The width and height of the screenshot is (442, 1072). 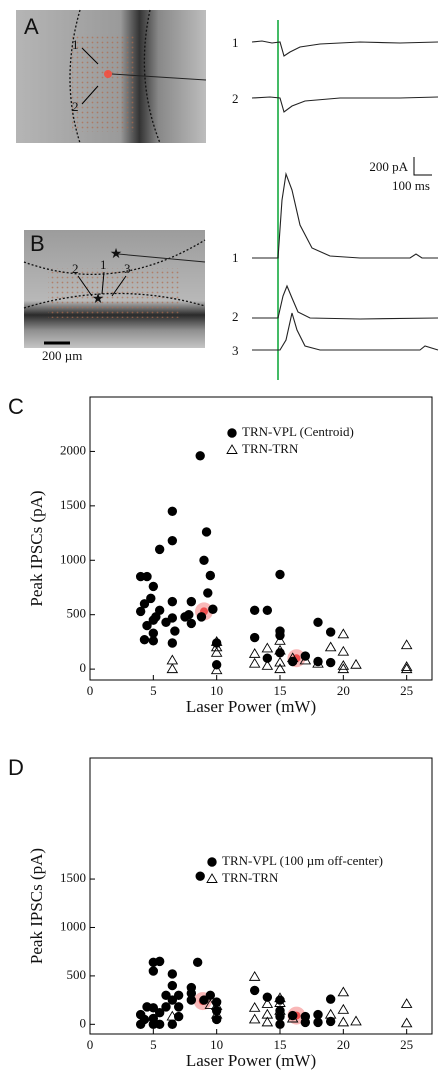 I want to click on trace-label: 3, so click(x=235, y=350).